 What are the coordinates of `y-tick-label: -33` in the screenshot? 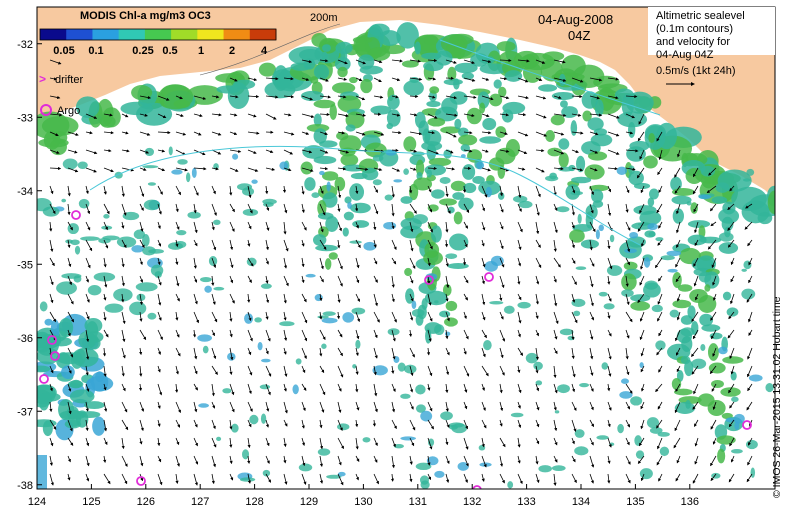 It's located at (25, 118).